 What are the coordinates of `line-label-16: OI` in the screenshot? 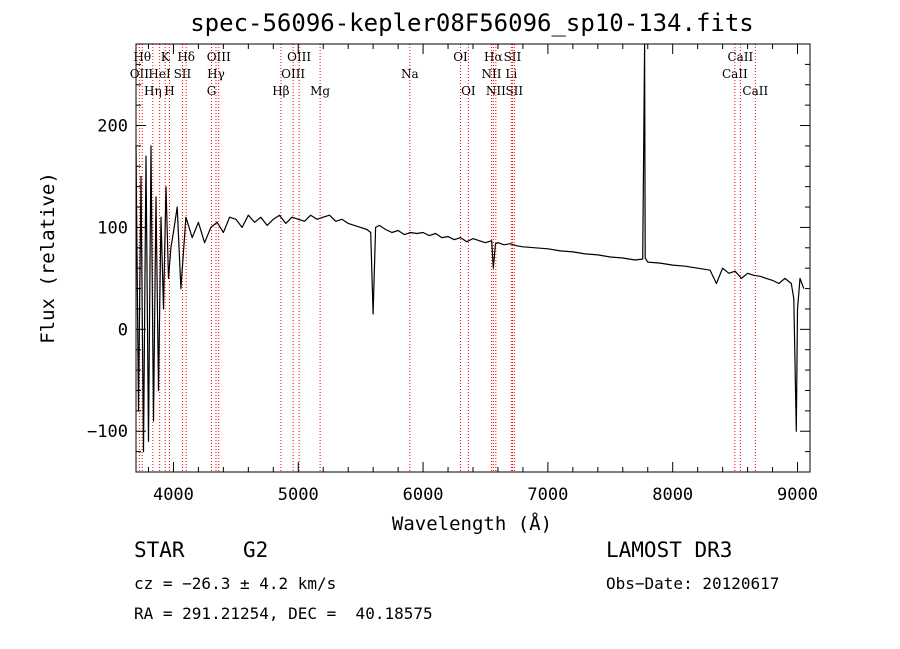 It's located at (460, 57).